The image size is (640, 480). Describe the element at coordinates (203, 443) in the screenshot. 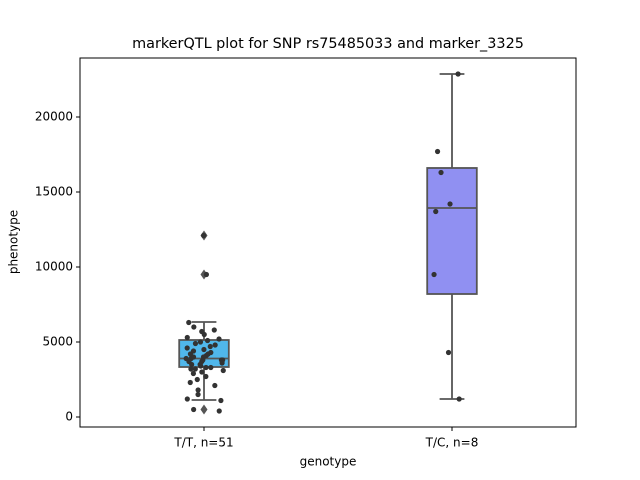

I see `x-tick-label: T/T, n=51` at that location.